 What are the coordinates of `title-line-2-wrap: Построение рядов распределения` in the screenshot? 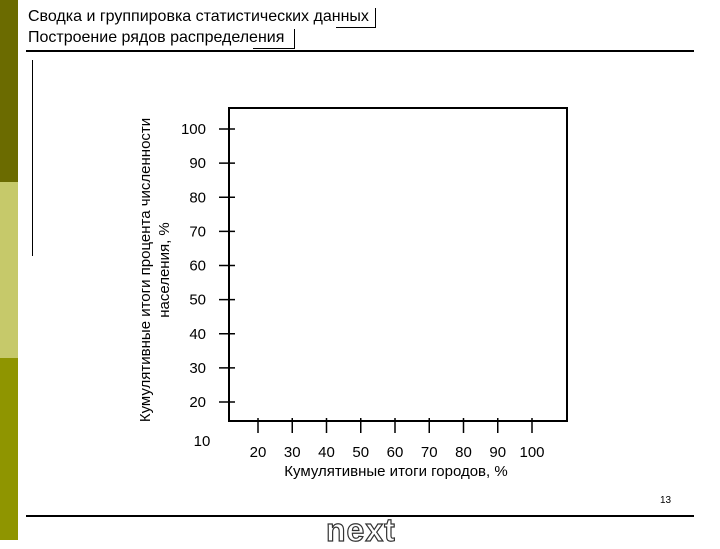 It's located at (162, 38).